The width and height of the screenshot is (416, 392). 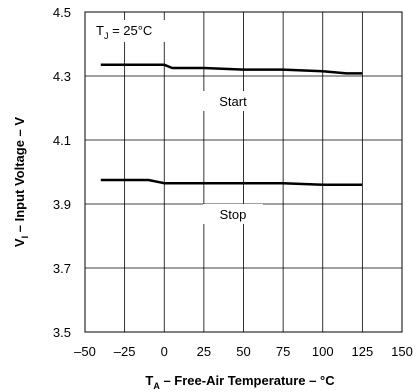 I want to click on y-tick-label: 3.9, so click(x=62, y=204).